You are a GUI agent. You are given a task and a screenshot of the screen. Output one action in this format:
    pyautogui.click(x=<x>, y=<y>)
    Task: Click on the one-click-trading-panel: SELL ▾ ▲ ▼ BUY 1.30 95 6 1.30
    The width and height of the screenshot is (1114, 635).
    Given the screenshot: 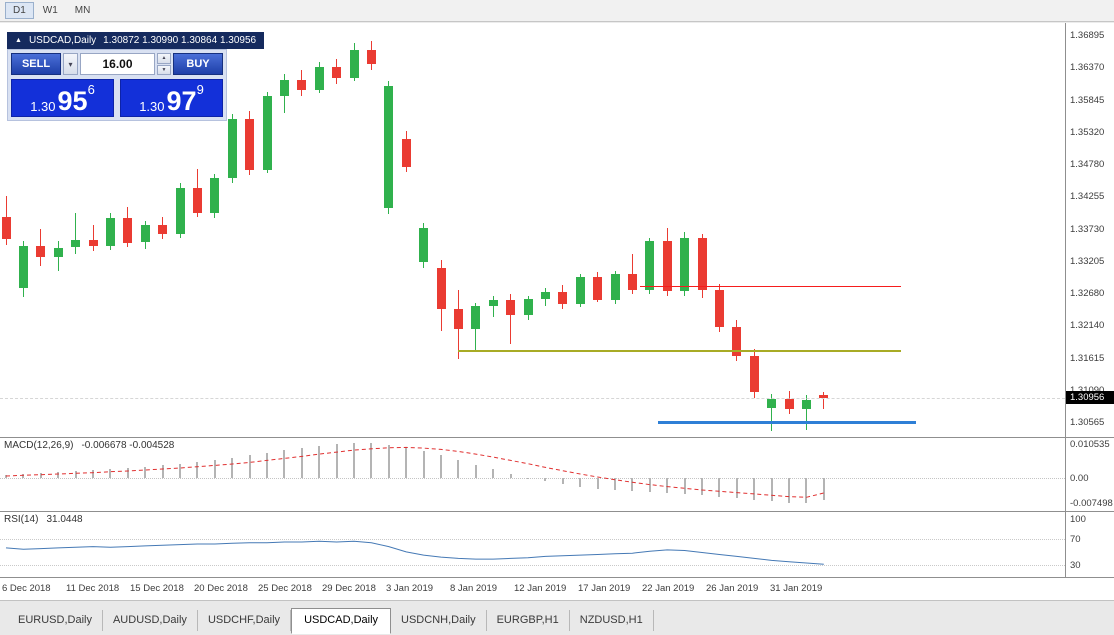 What is the action you would take?
    pyautogui.click(x=117, y=85)
    